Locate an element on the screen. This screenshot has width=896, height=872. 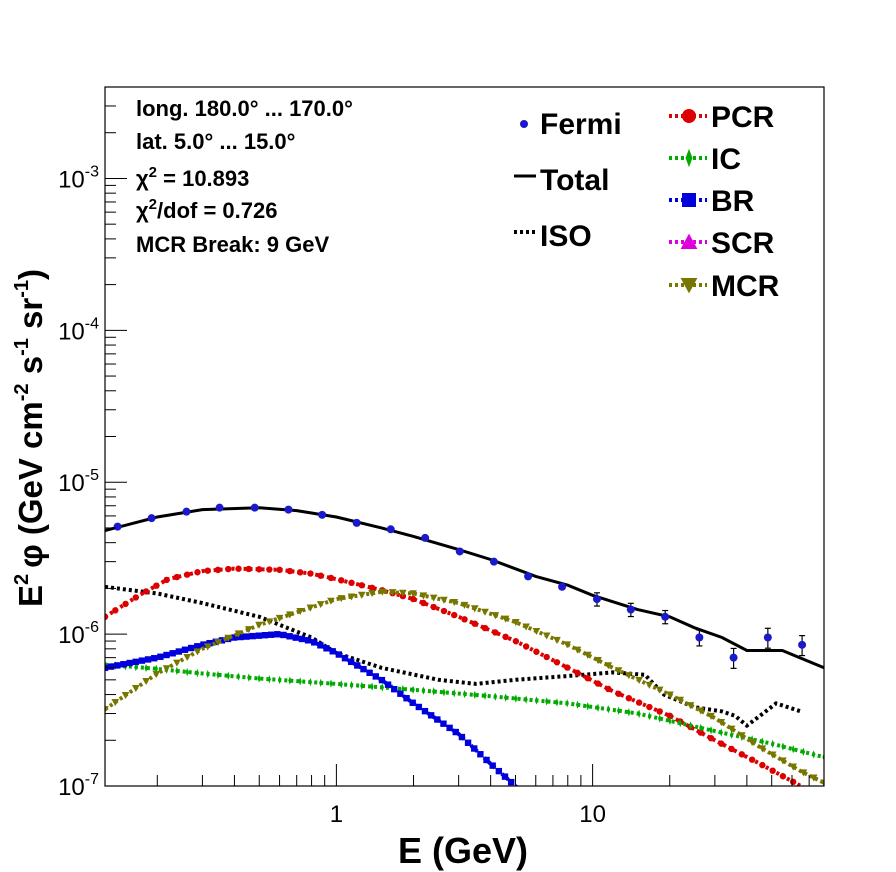
series-line-ic is located at coordinates (464, 711).